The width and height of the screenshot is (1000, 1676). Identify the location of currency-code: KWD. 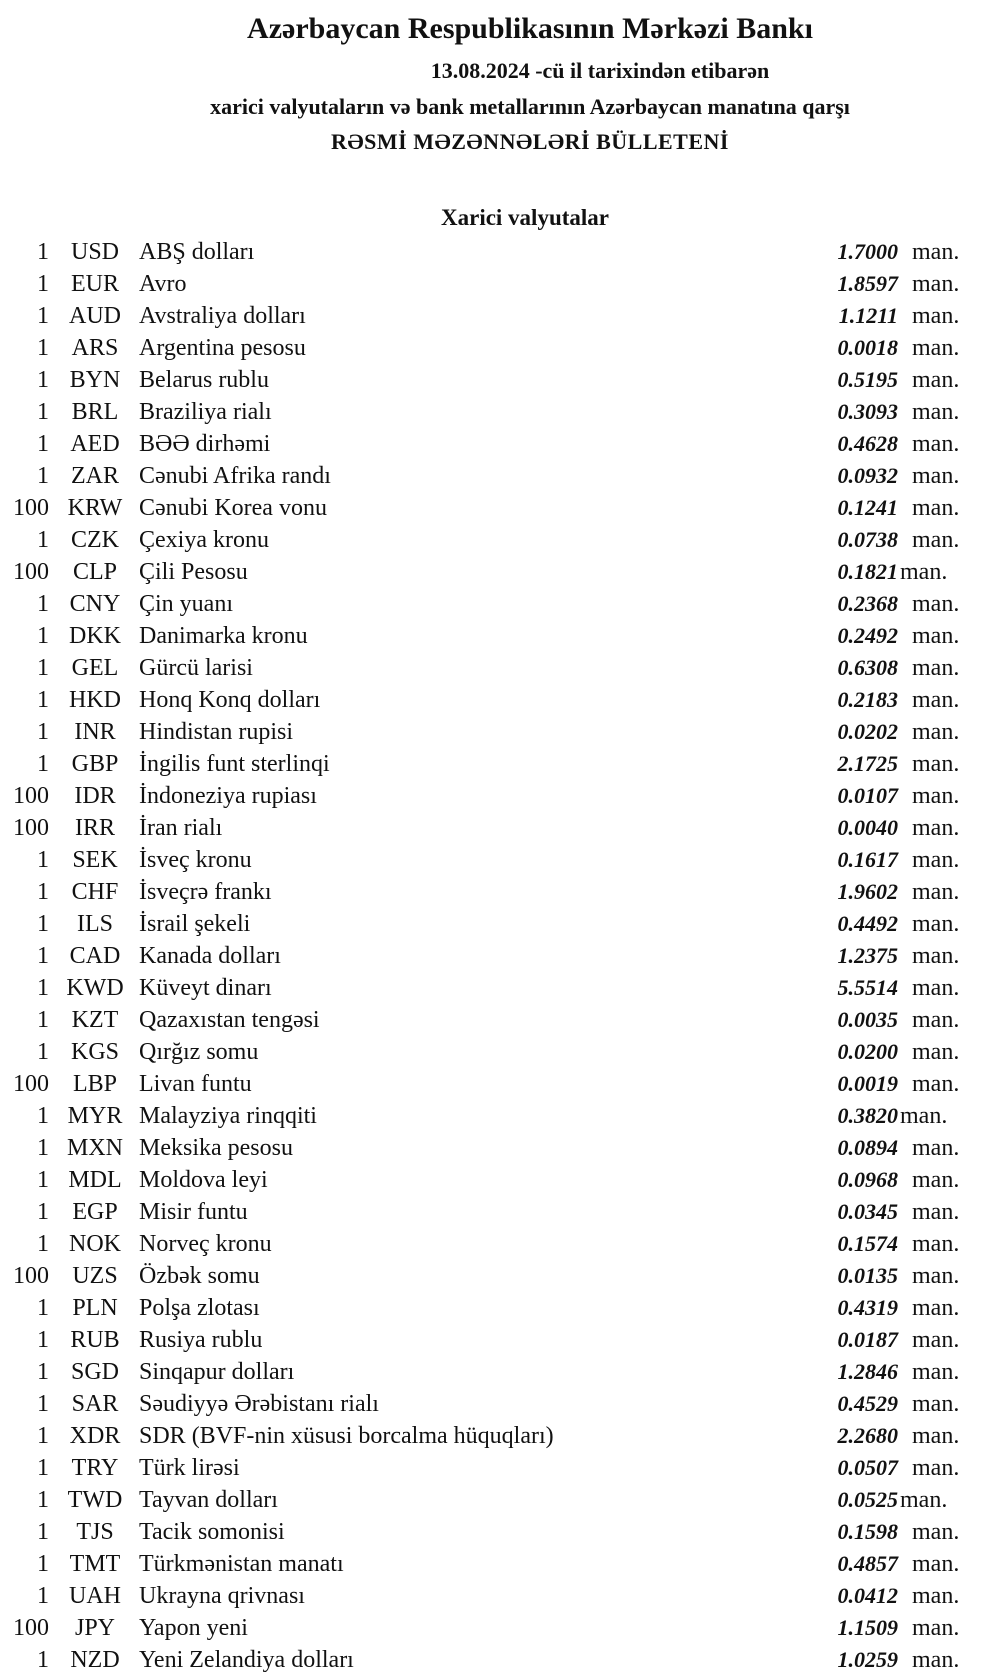
(95, 988).